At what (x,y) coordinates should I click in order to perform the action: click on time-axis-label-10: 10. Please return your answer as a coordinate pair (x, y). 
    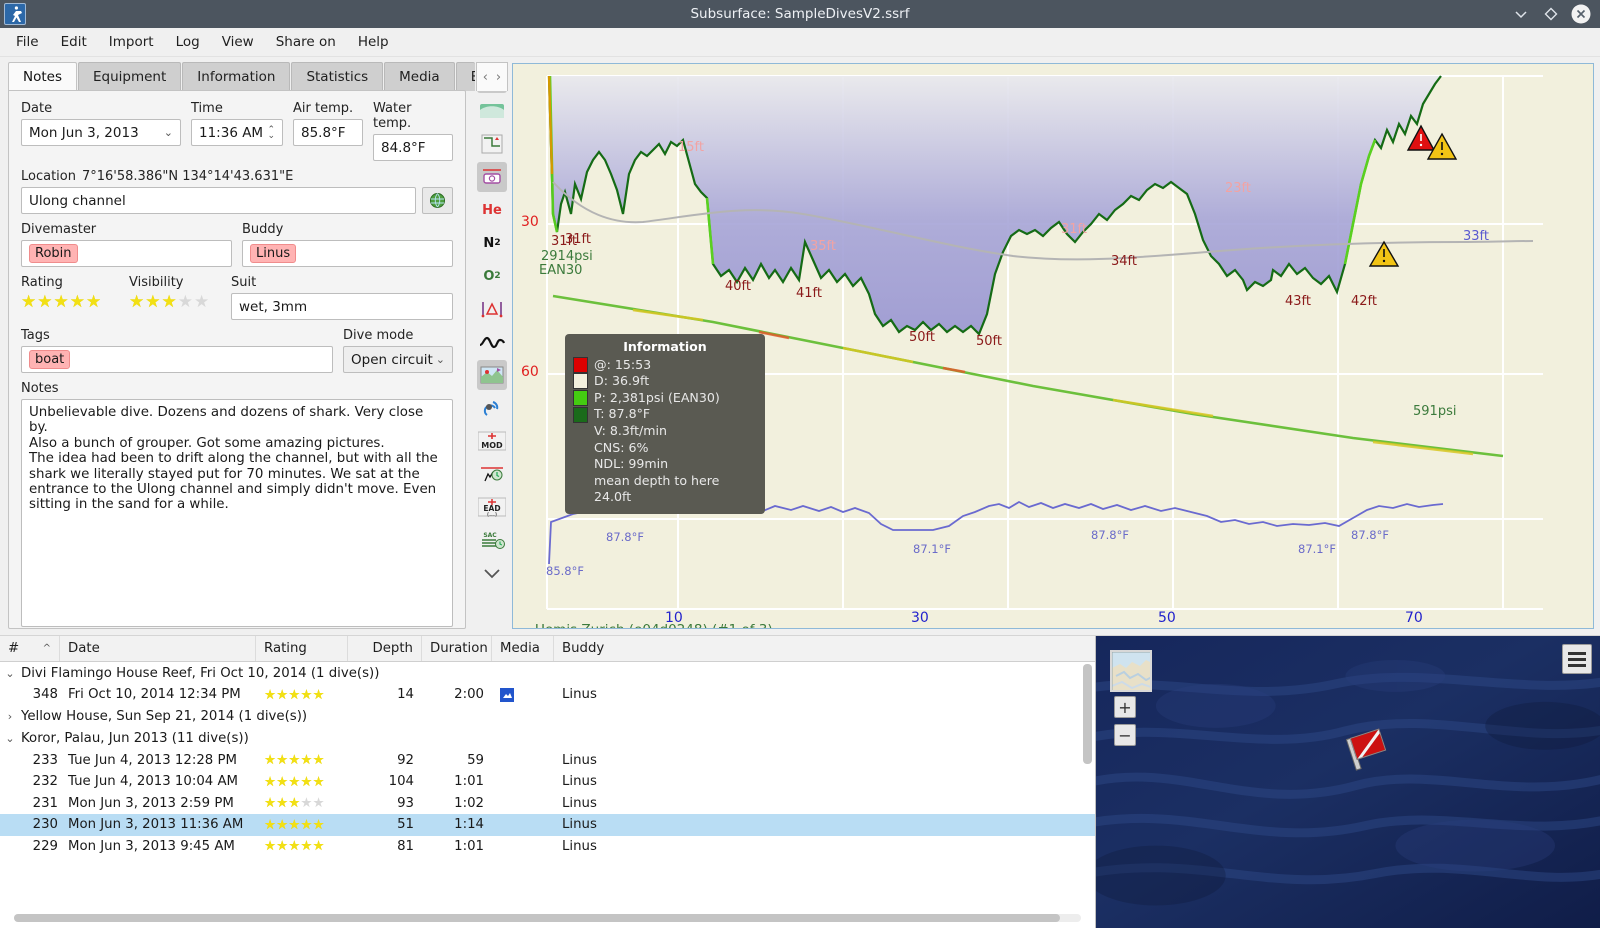
    Looking at the image, I should click on (674, 618).